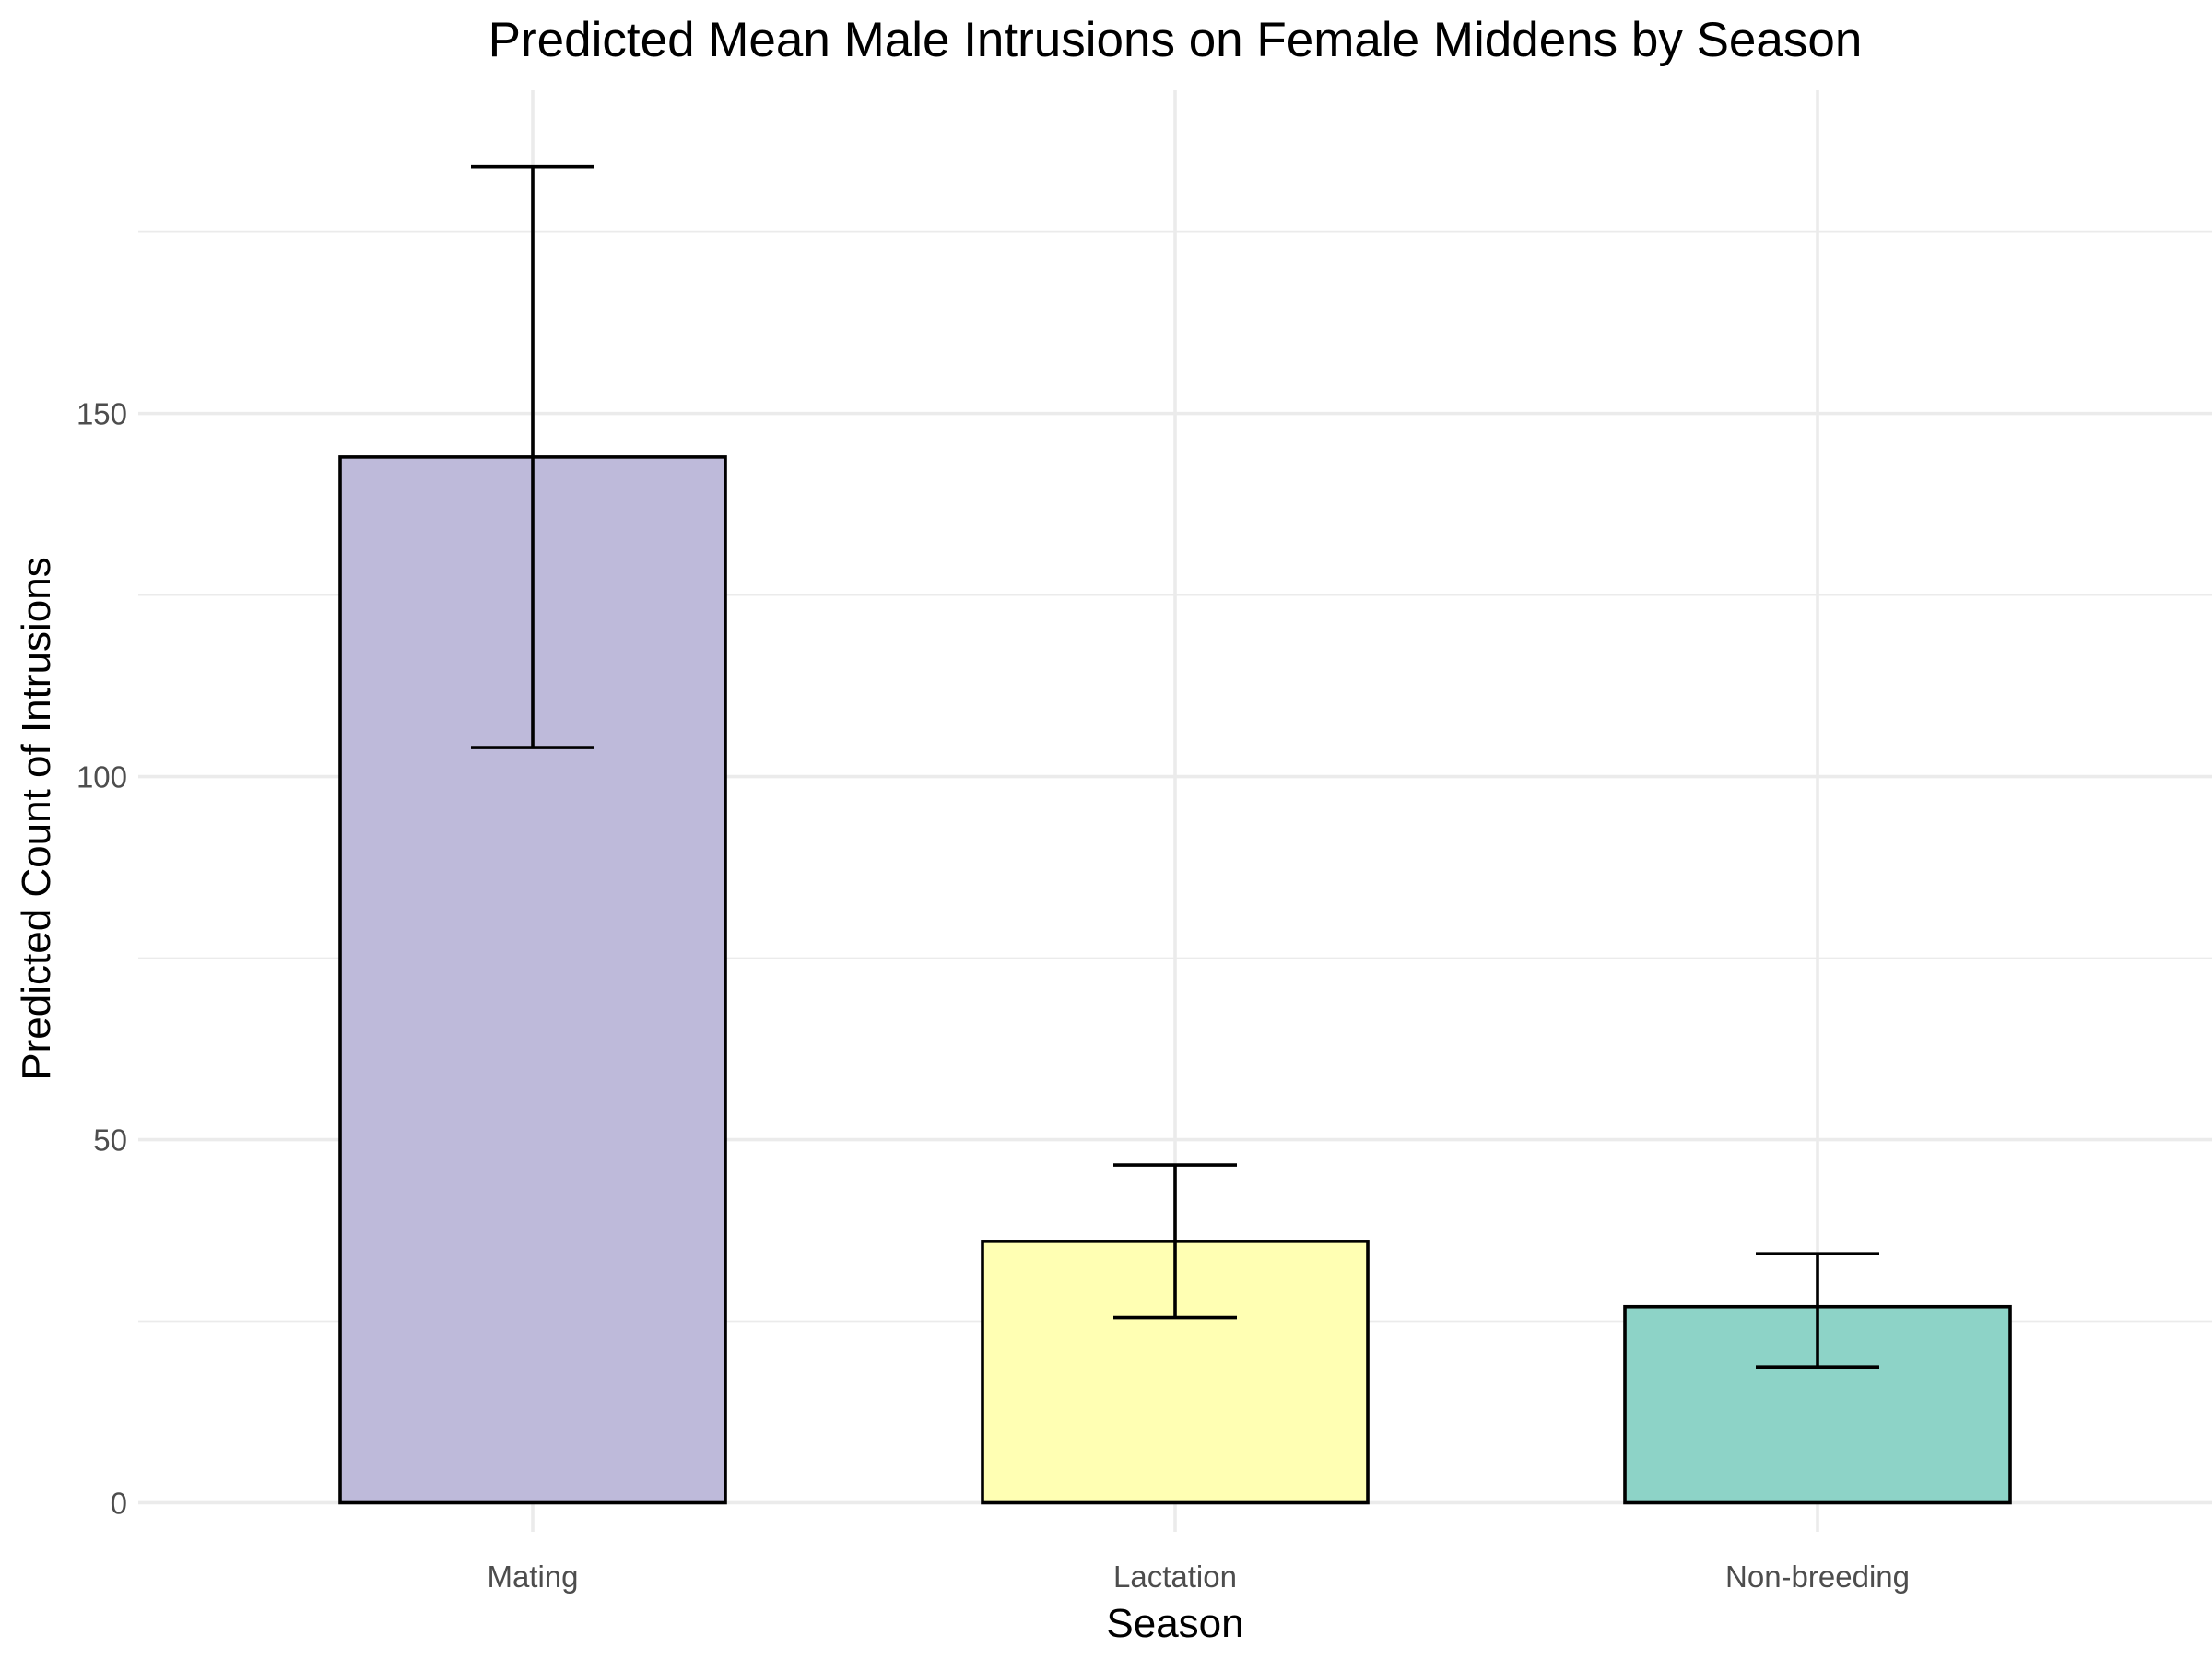 The width and height of the screenshot is (2212, 1659). What do you see at coordinates (36, 818) in the screenshot?
I see `y-axis-label: Predicted Count of Intrusions` at bounding box center [36, 818].